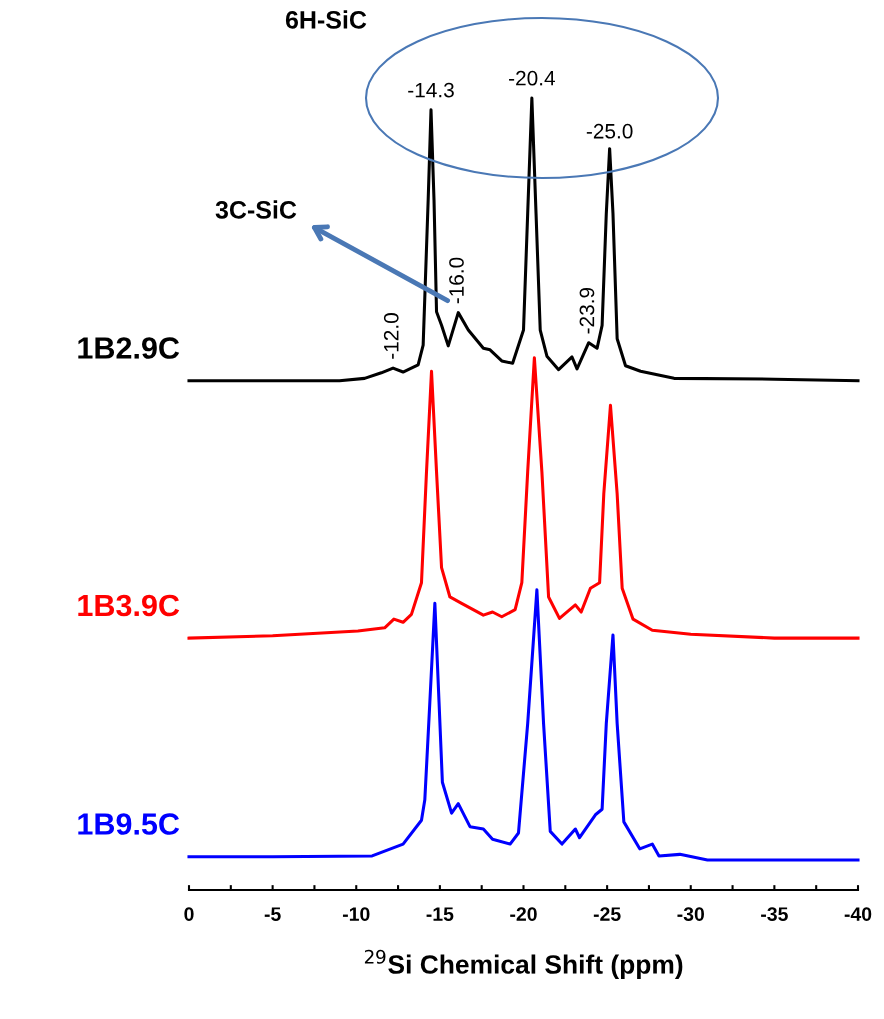 This screenshot has width=884, height=1019. I want to click on annotation: 3C-SiC, so click(256, 209).